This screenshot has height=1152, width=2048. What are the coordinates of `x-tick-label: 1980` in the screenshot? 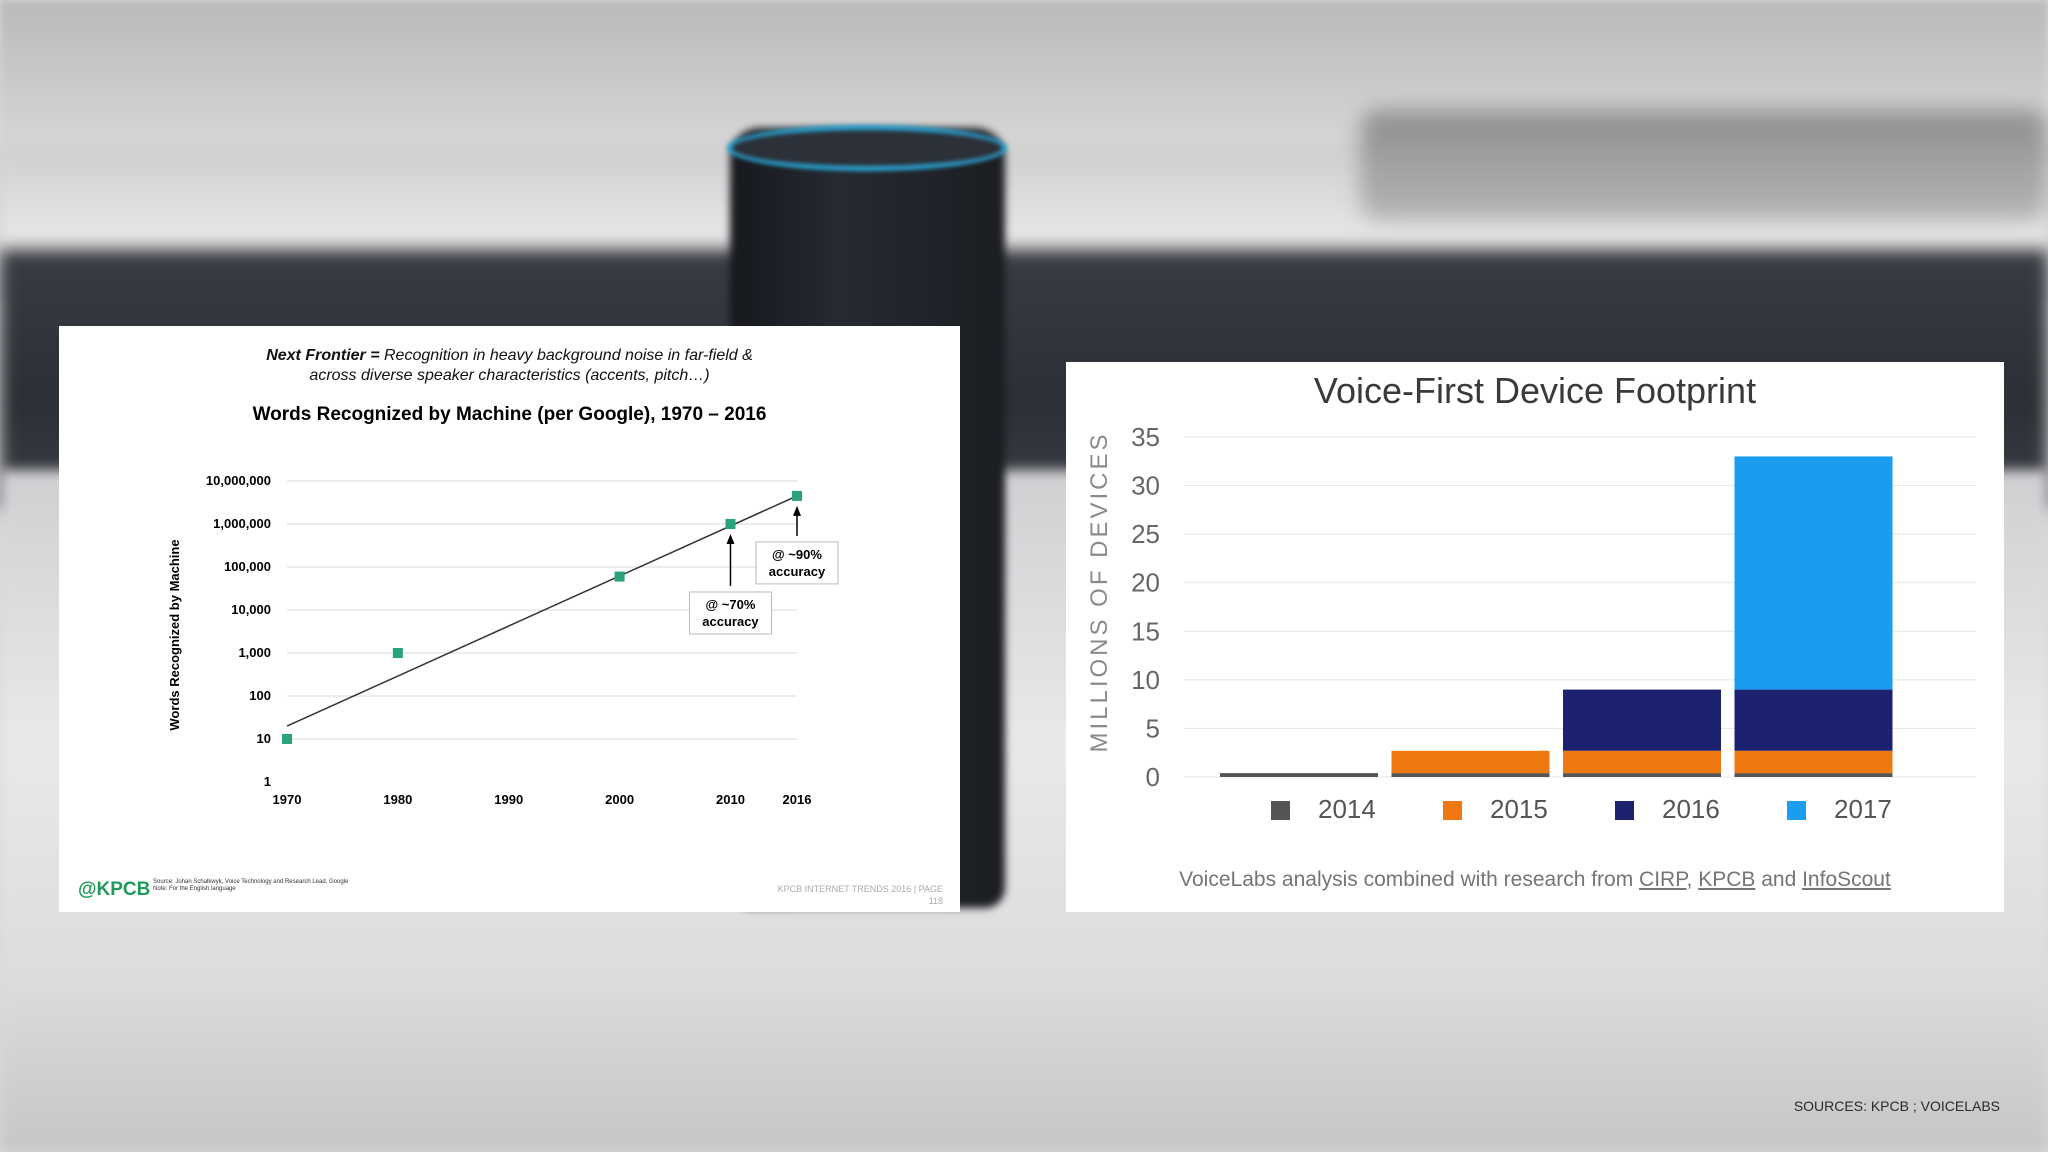 It's located at (397, 799).